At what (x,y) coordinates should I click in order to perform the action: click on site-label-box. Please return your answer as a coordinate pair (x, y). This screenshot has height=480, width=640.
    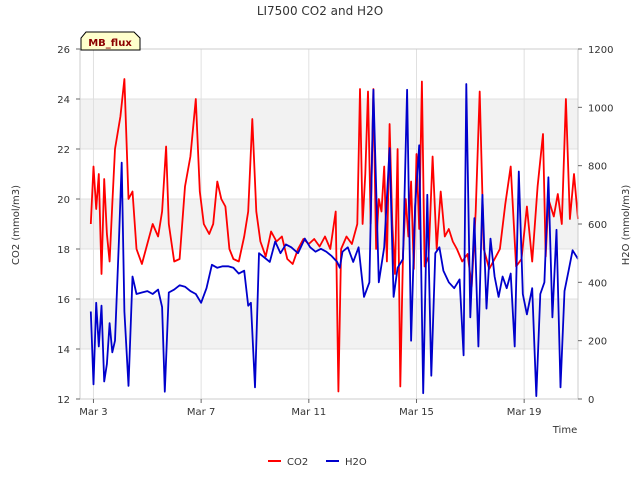
    Looking at the image, I should click on (110, 41).